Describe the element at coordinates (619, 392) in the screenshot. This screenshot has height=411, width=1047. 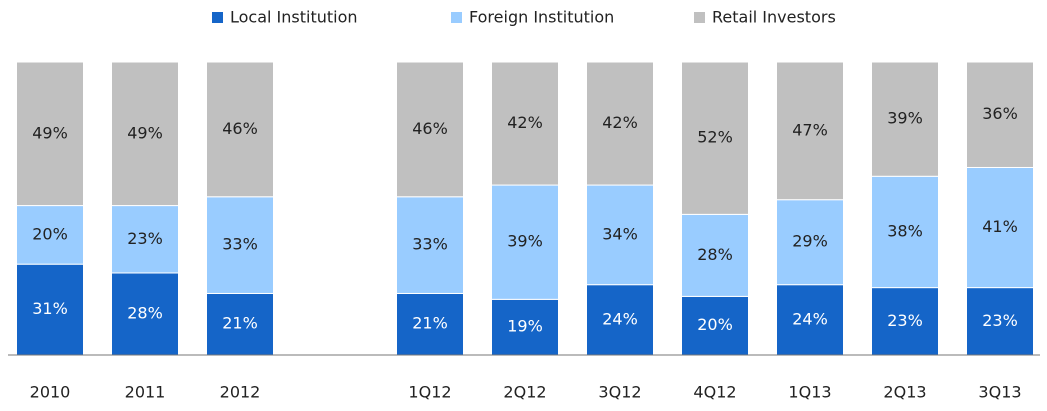
I see `x-tick-label: 3Q12` at that location.